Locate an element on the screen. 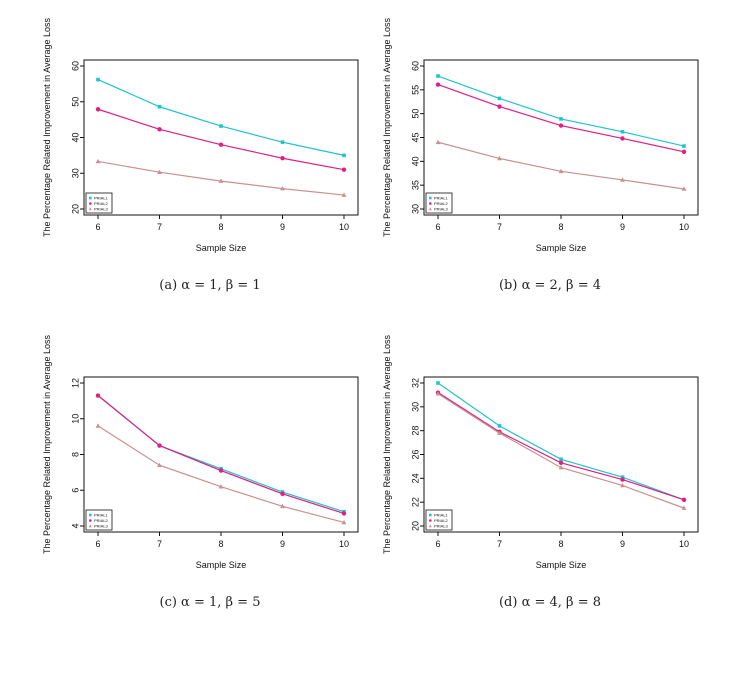 This screenshot has width=741, height=683. y-tick-label: 32 is located at coordinates (415, 383).